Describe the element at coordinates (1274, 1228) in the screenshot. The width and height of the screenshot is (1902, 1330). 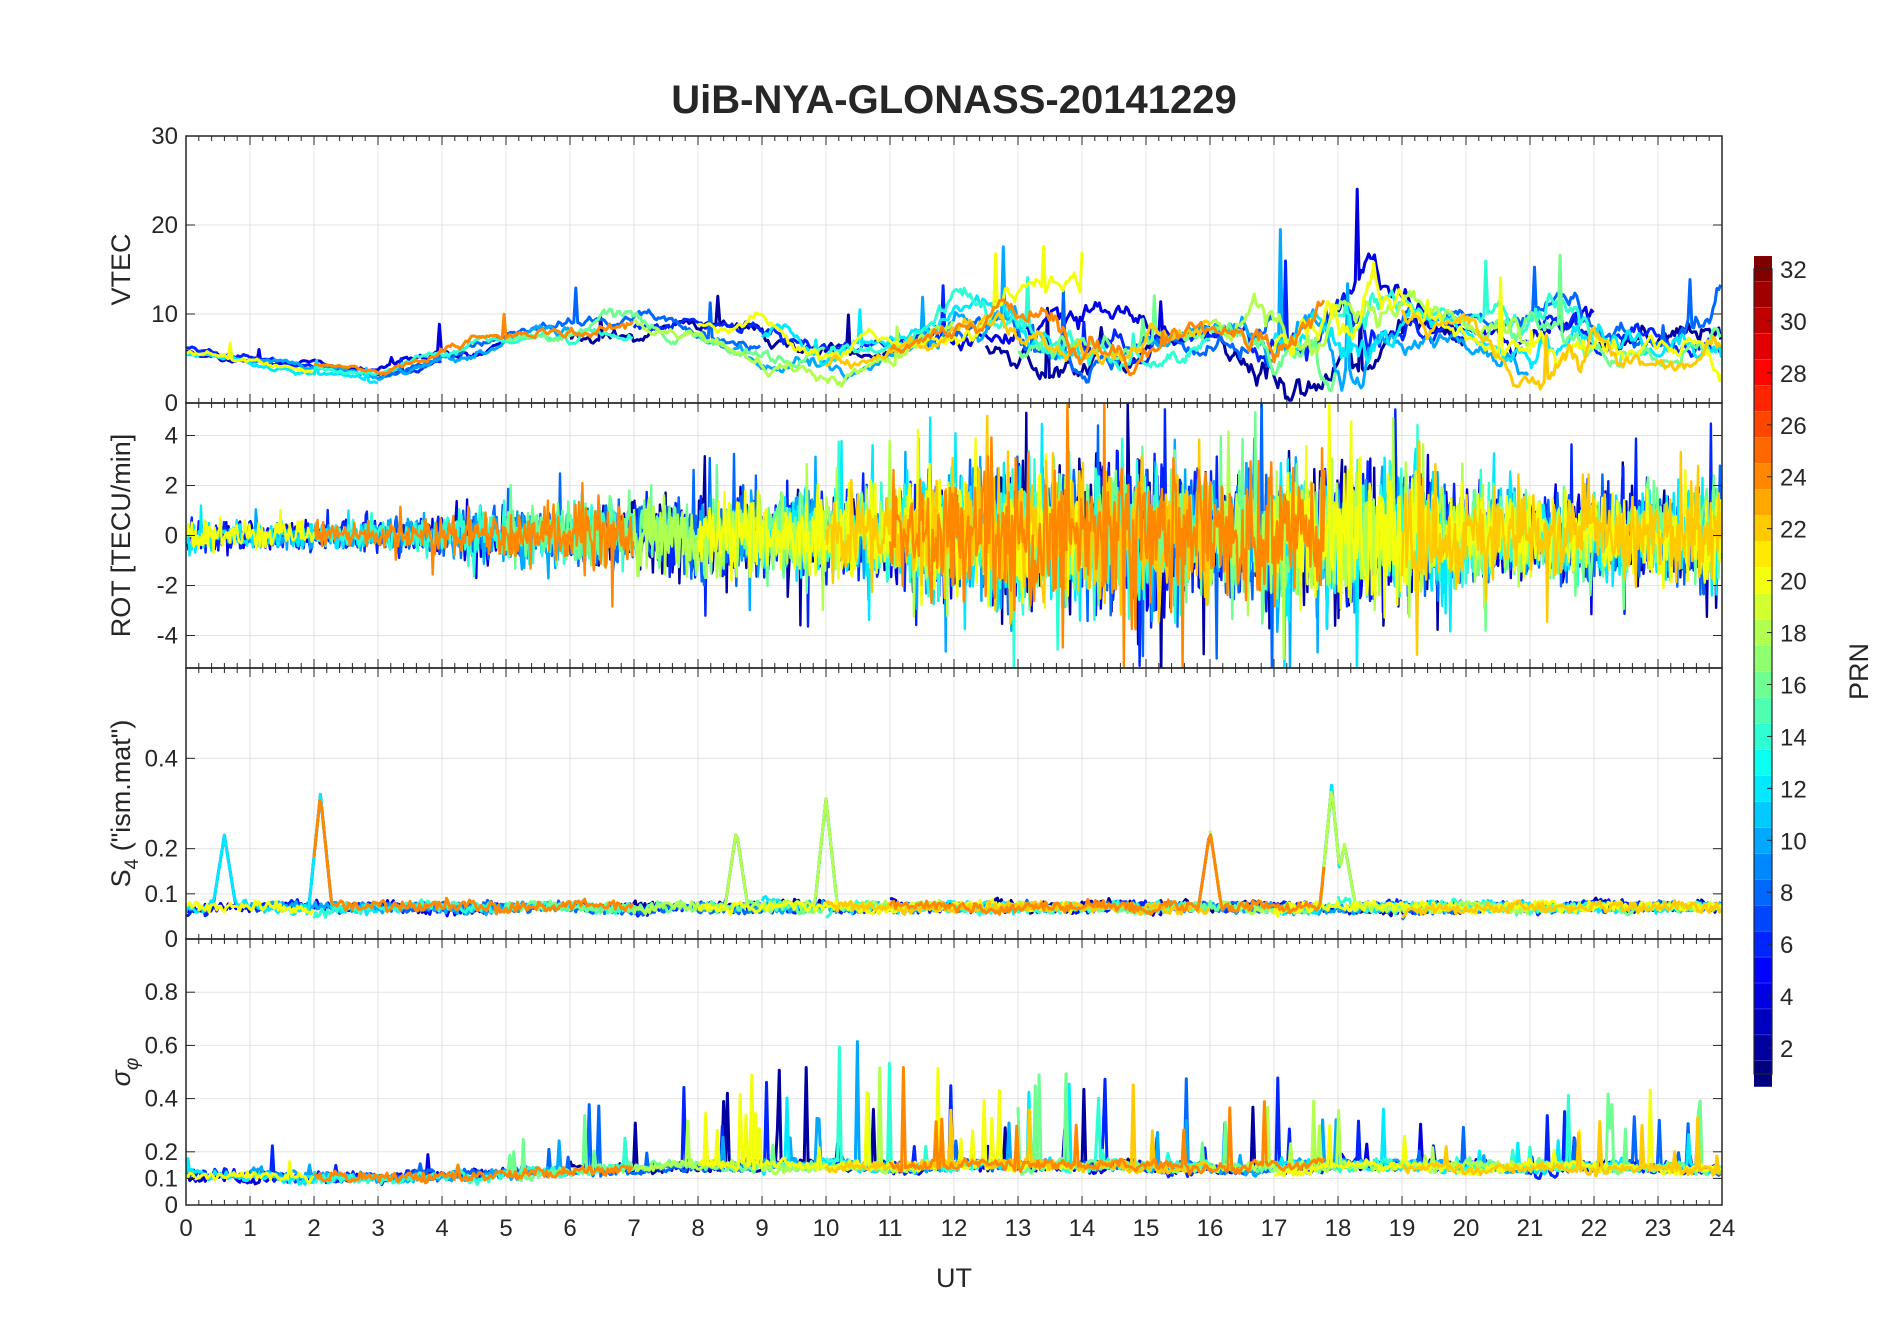
I see `x-tick-label: 17` at that location.